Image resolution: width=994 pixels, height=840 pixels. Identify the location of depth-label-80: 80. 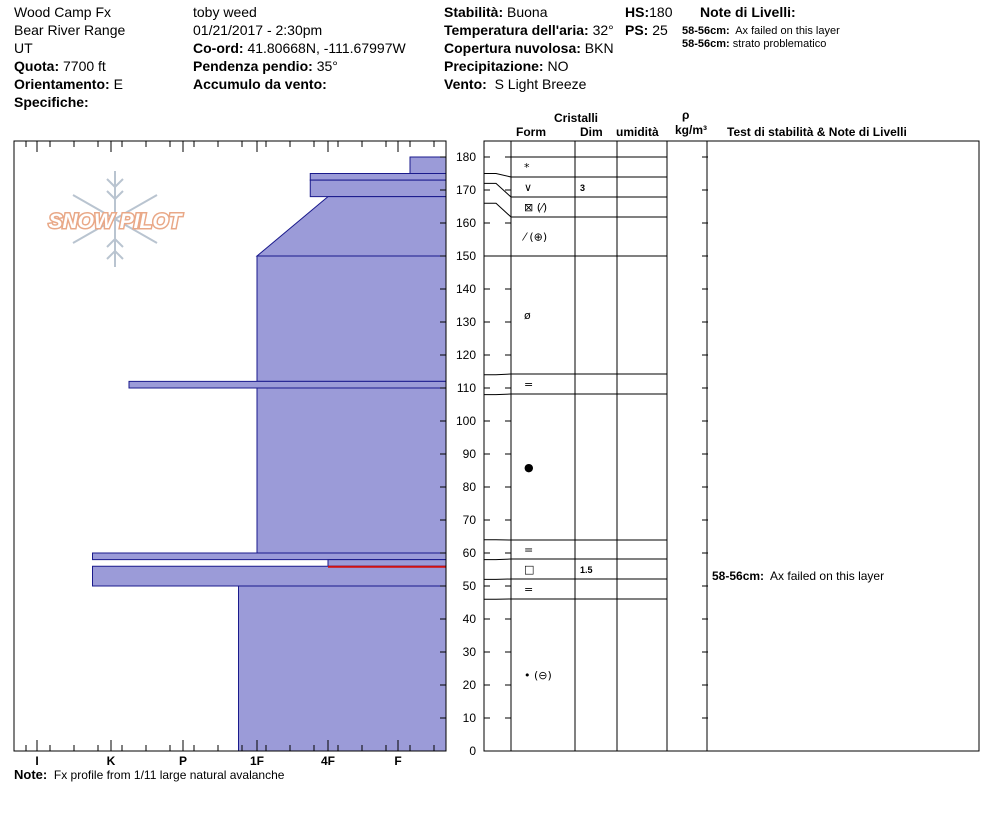
(470, 487).